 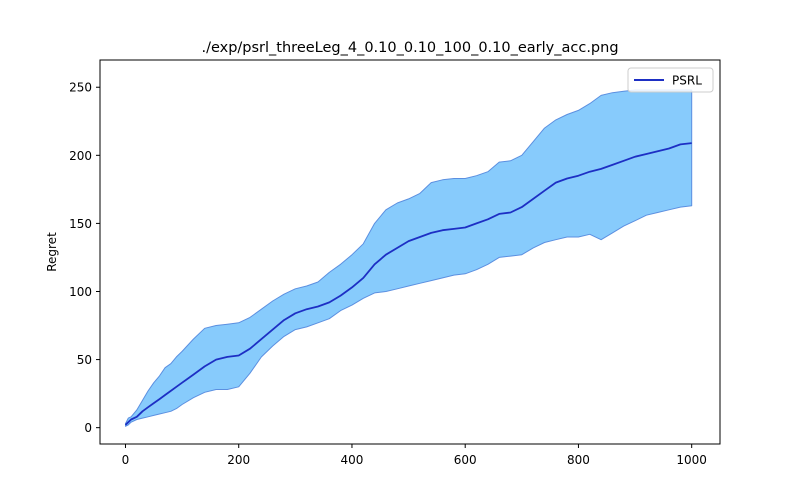 I want to click on y-tick-label: 250, so click(x=80, y=88).